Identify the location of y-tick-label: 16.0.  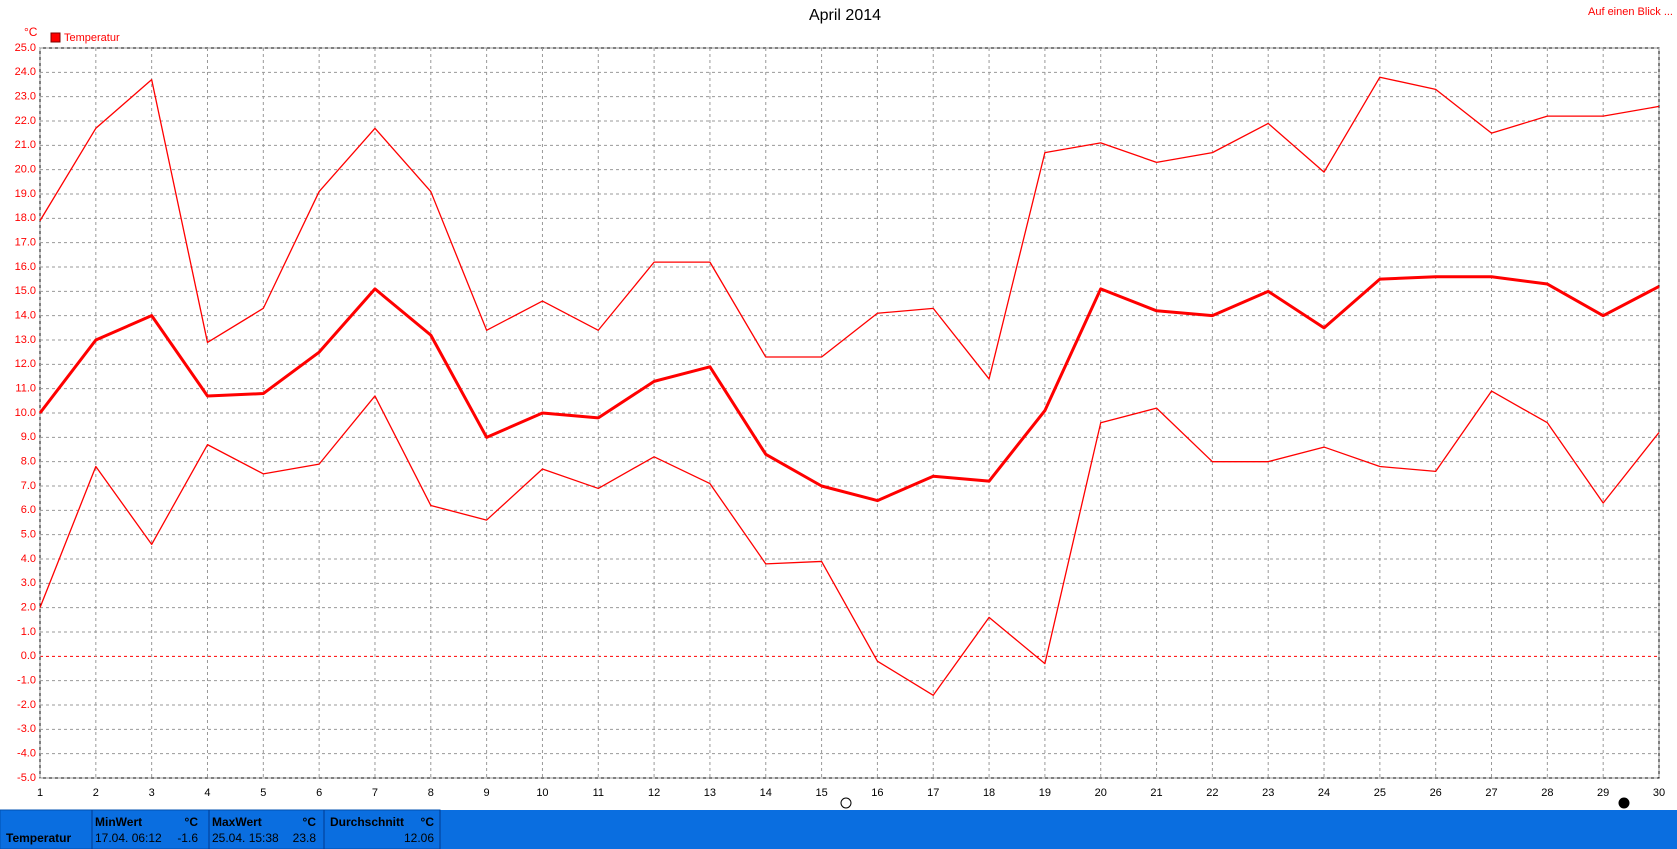
(25, 267).